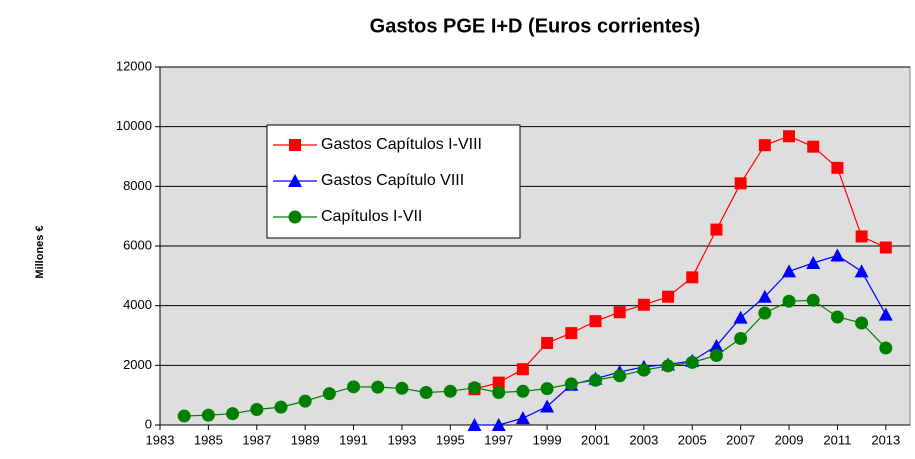 Image resolution: width=915 pixels, height=459 pixels. I want to click on x-tick-label: 1999, so click(547, 439).